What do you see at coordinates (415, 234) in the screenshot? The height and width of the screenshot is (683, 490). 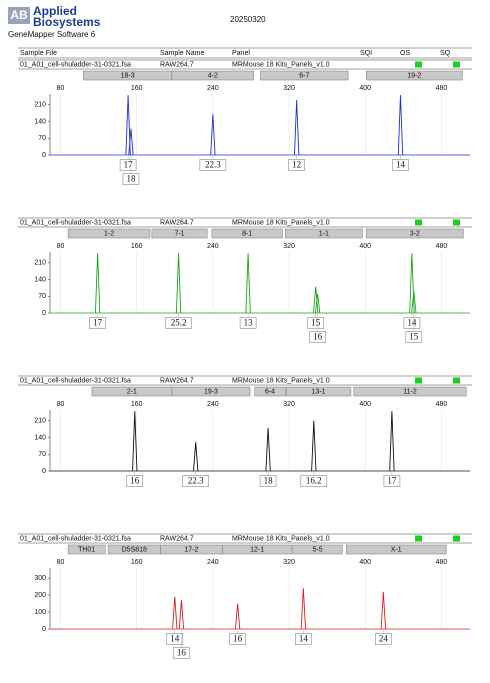 I see `locus-name: 3-2` at bounding box center [415, 234].